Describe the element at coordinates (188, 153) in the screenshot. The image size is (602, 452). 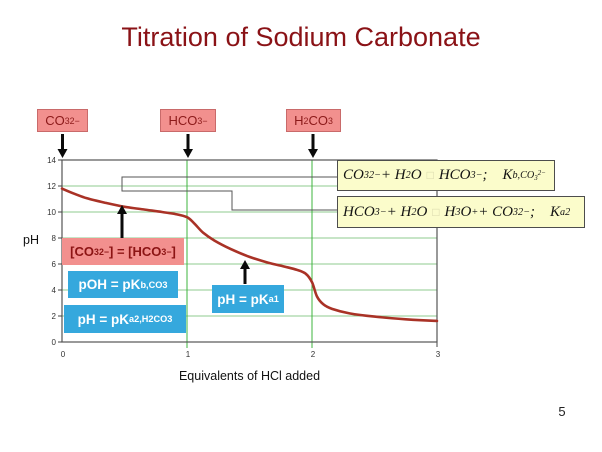
I see `bicarbonate-region-arrow-head` at that location.